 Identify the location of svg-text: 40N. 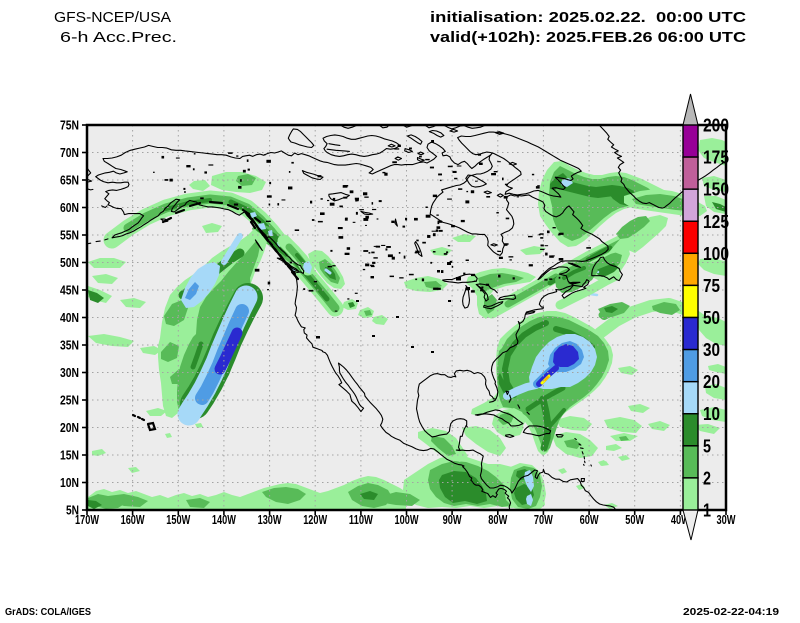
(69, 317).